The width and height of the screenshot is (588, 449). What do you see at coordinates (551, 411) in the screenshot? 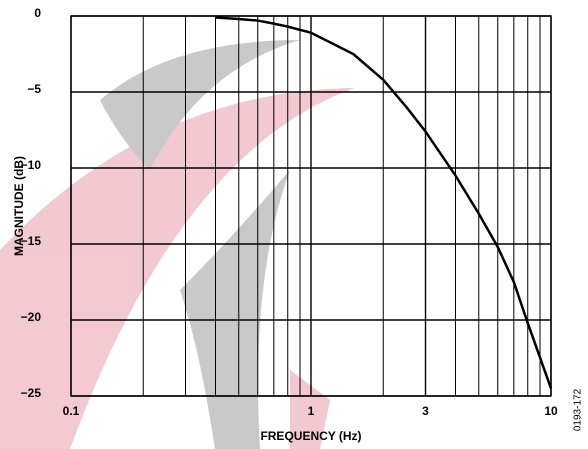
I see `x-tick-label: 10` at bounding box center [551, 411].